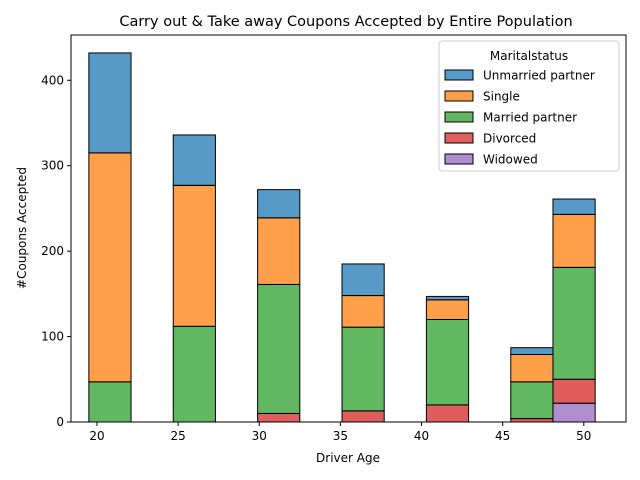 The image size is (640, 480). I want to click on legend-label-divorced: Divorced, so click(509, 139).